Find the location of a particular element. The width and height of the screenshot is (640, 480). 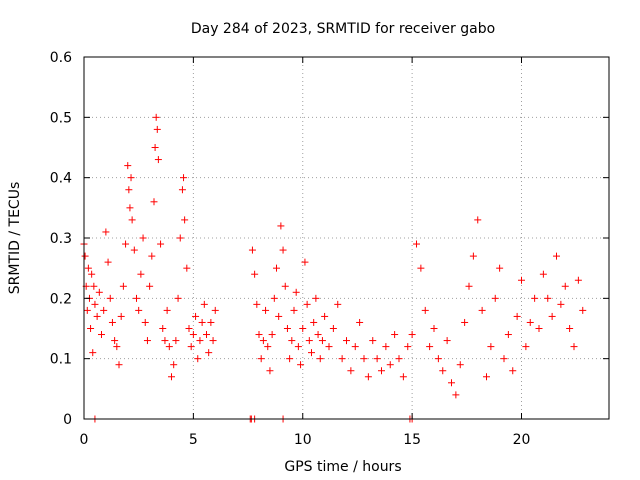

y-tick-label: 0.4 is located at coordinates (61, 179).